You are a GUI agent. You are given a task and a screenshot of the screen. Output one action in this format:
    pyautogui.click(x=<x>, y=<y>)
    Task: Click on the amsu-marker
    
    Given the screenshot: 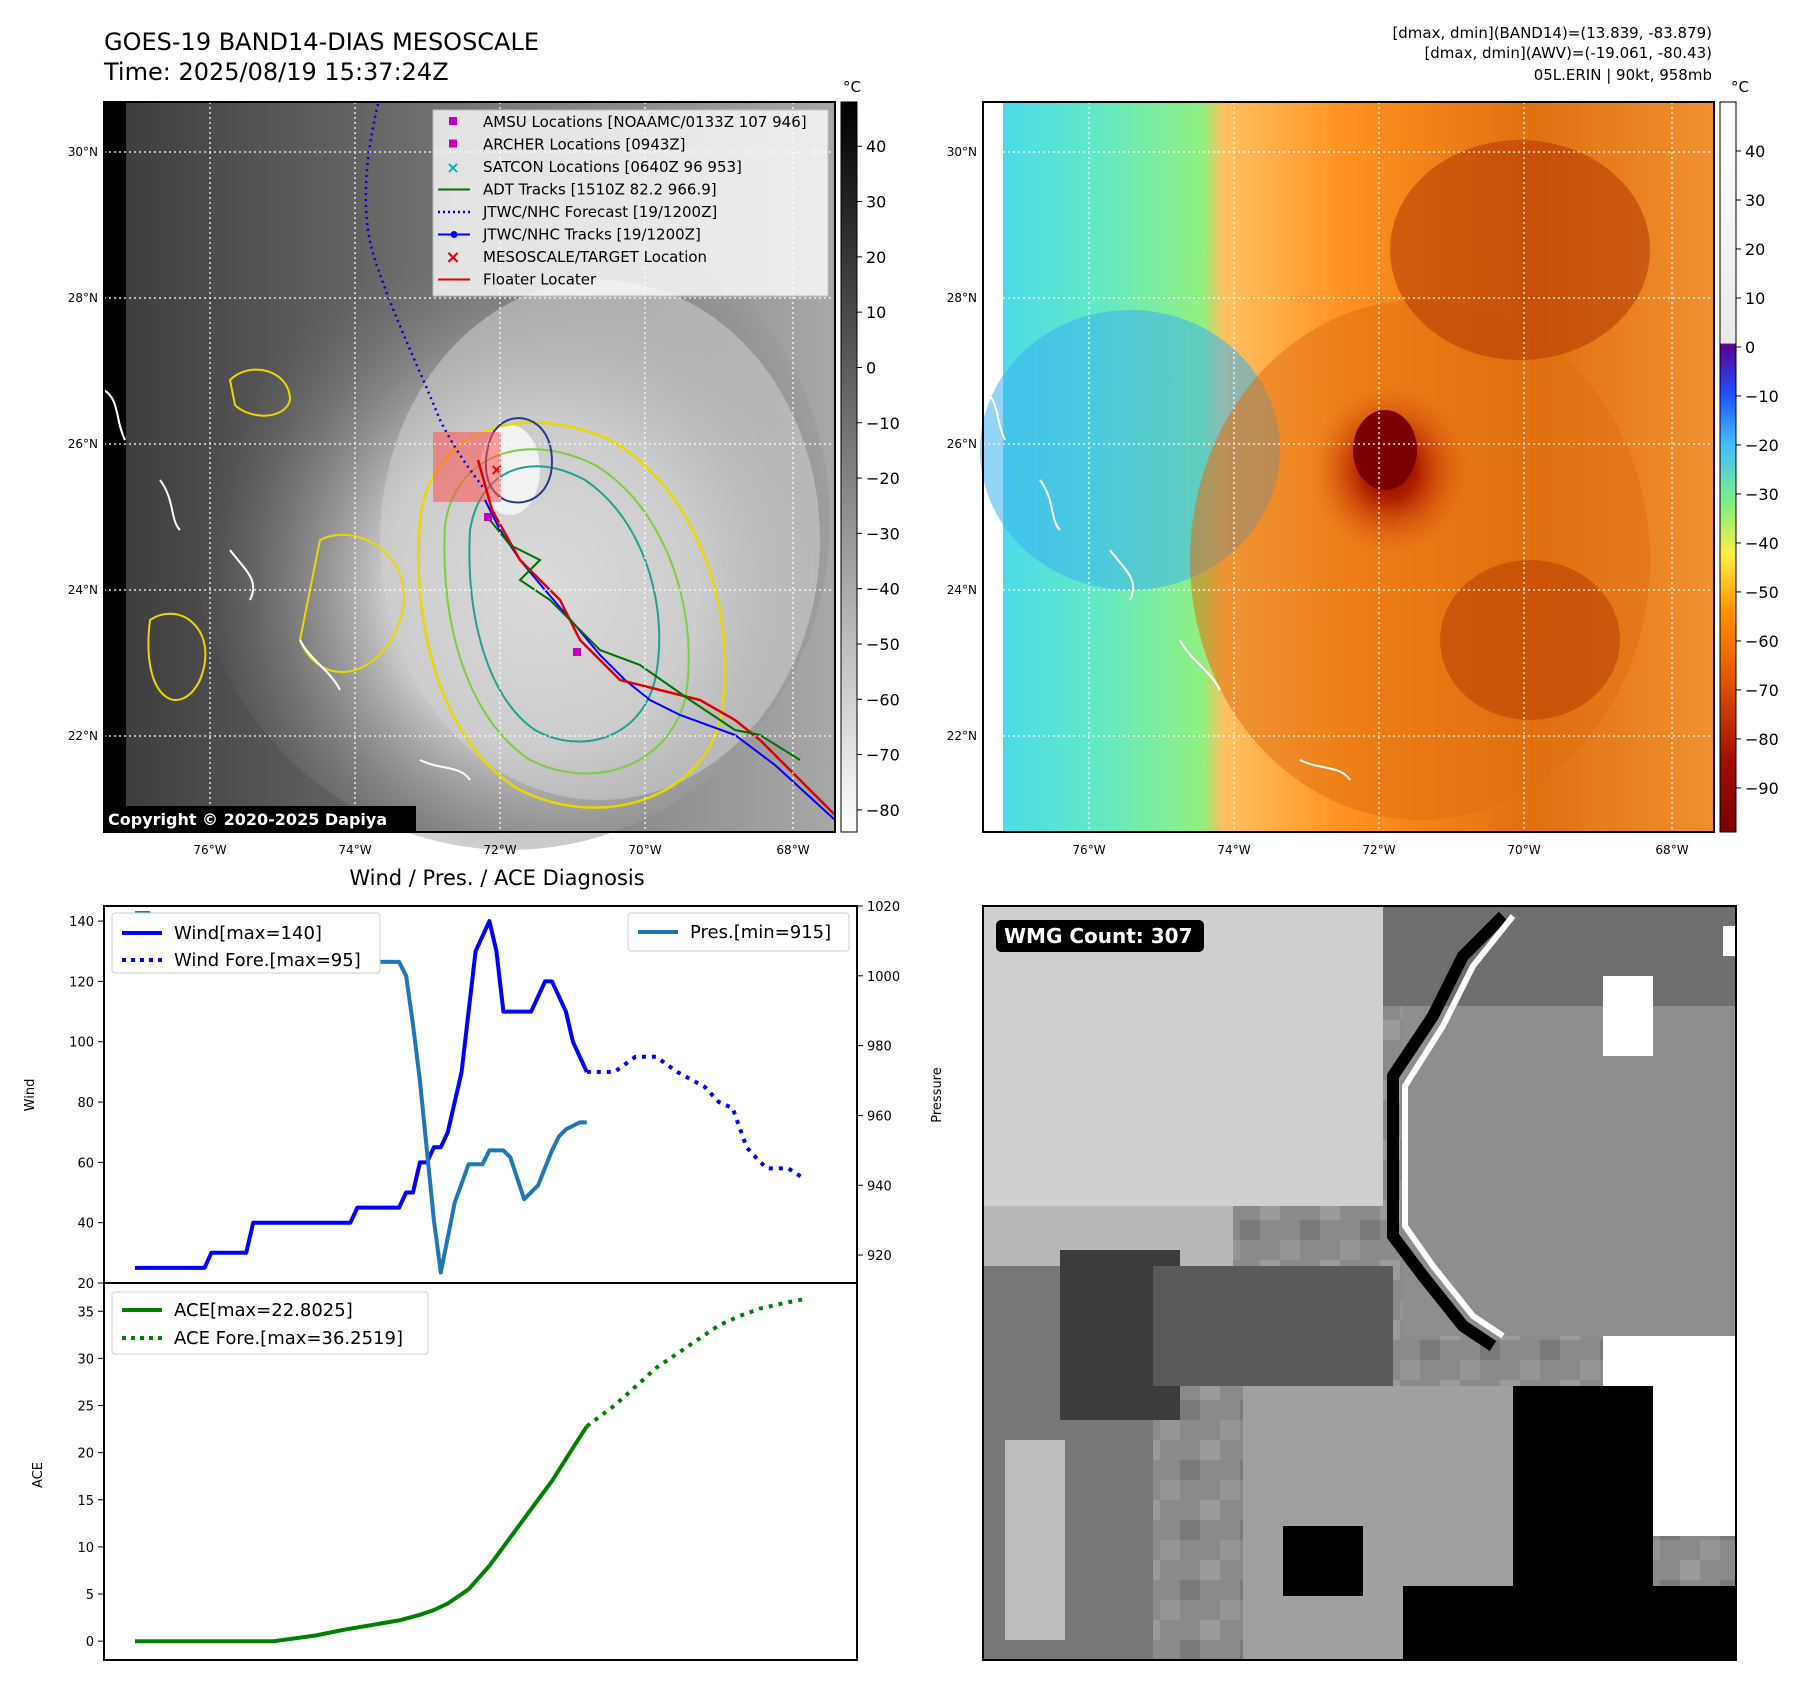 What is the action you would take?
    pyautogui.click(x=577, y=652)
    